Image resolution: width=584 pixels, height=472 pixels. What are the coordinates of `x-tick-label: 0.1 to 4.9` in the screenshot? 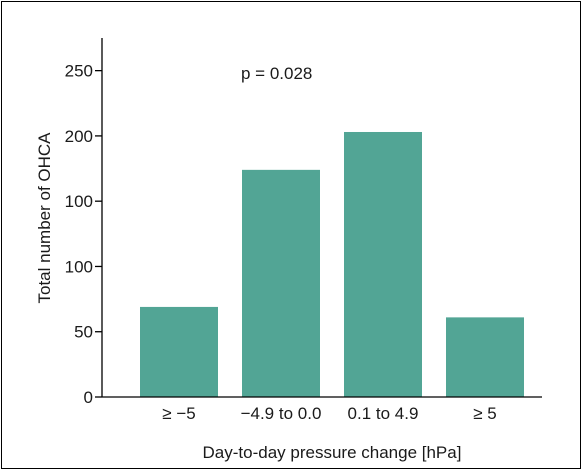 It's located at (383, 413).